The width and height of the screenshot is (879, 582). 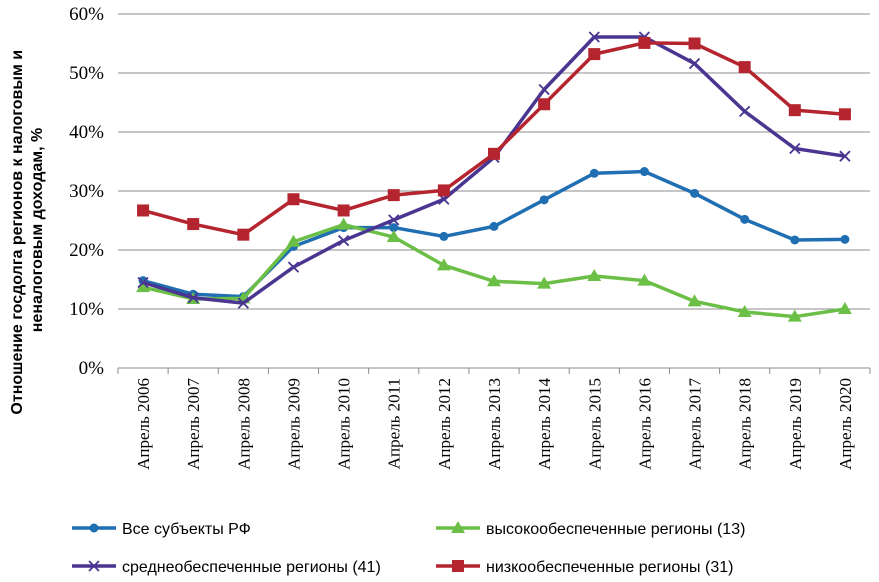 What do you see at coordinates (644, 424) in the screenshot?
I see `x-tick-label: Апрель 2016` at bounding box center [644, 424].